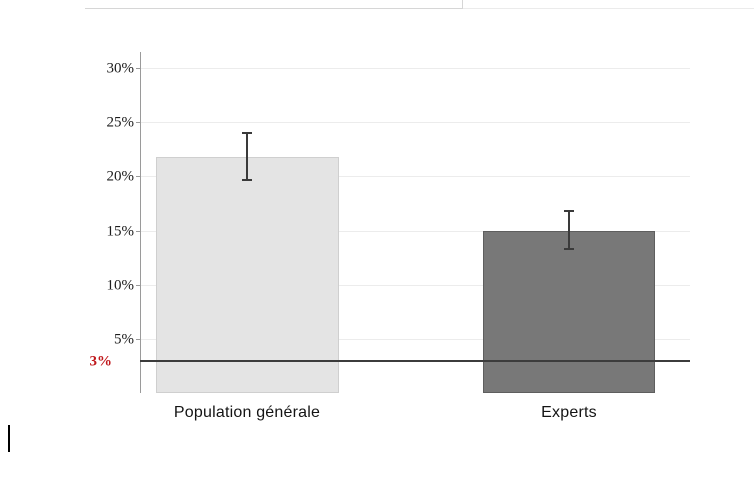 The width and height of the screenshot is (754, 486). Describe the element at coordinates (120, 285) in the screenshot. I see `y-tick-label: 10%` at that location.